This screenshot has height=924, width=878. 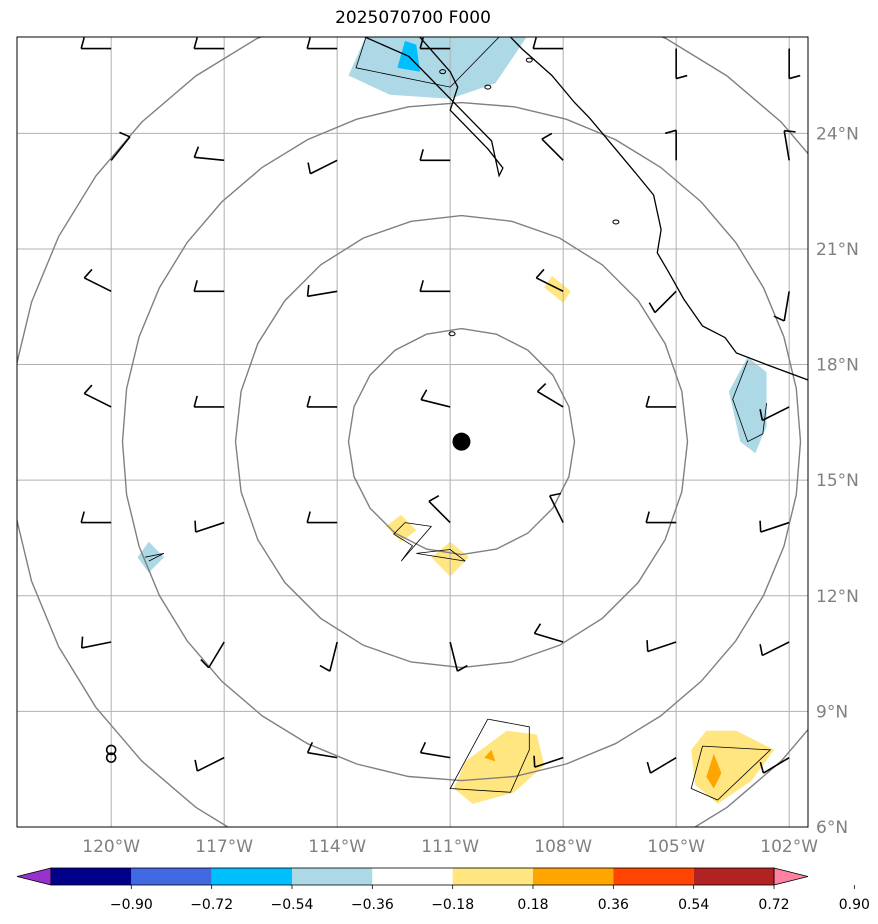 I want to click on latitude-labels: 6°N 9°N 12°N 15°N 18°N 21°N 24°N, so click(x=837, y=481).